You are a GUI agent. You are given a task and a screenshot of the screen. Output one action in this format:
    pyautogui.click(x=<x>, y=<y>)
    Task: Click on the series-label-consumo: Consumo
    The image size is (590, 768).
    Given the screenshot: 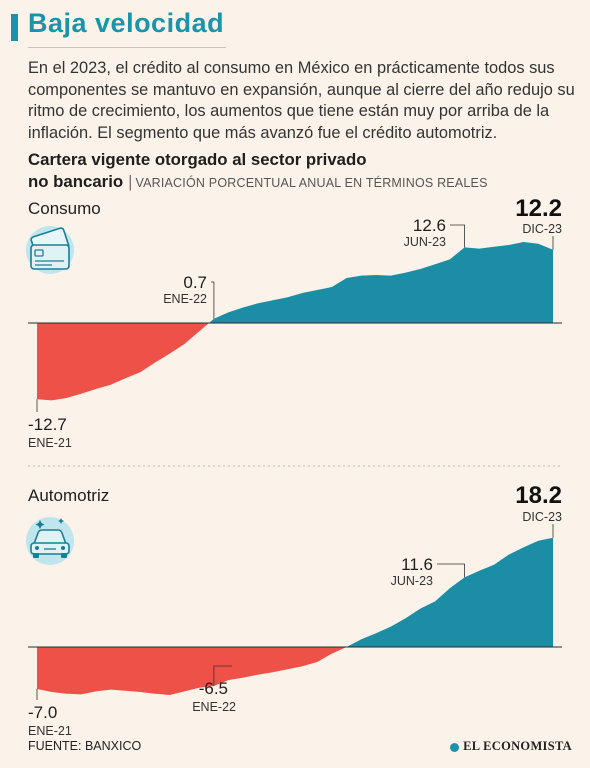 What is the action you would take?
    pyautogui.click(x=64, y=208)
    